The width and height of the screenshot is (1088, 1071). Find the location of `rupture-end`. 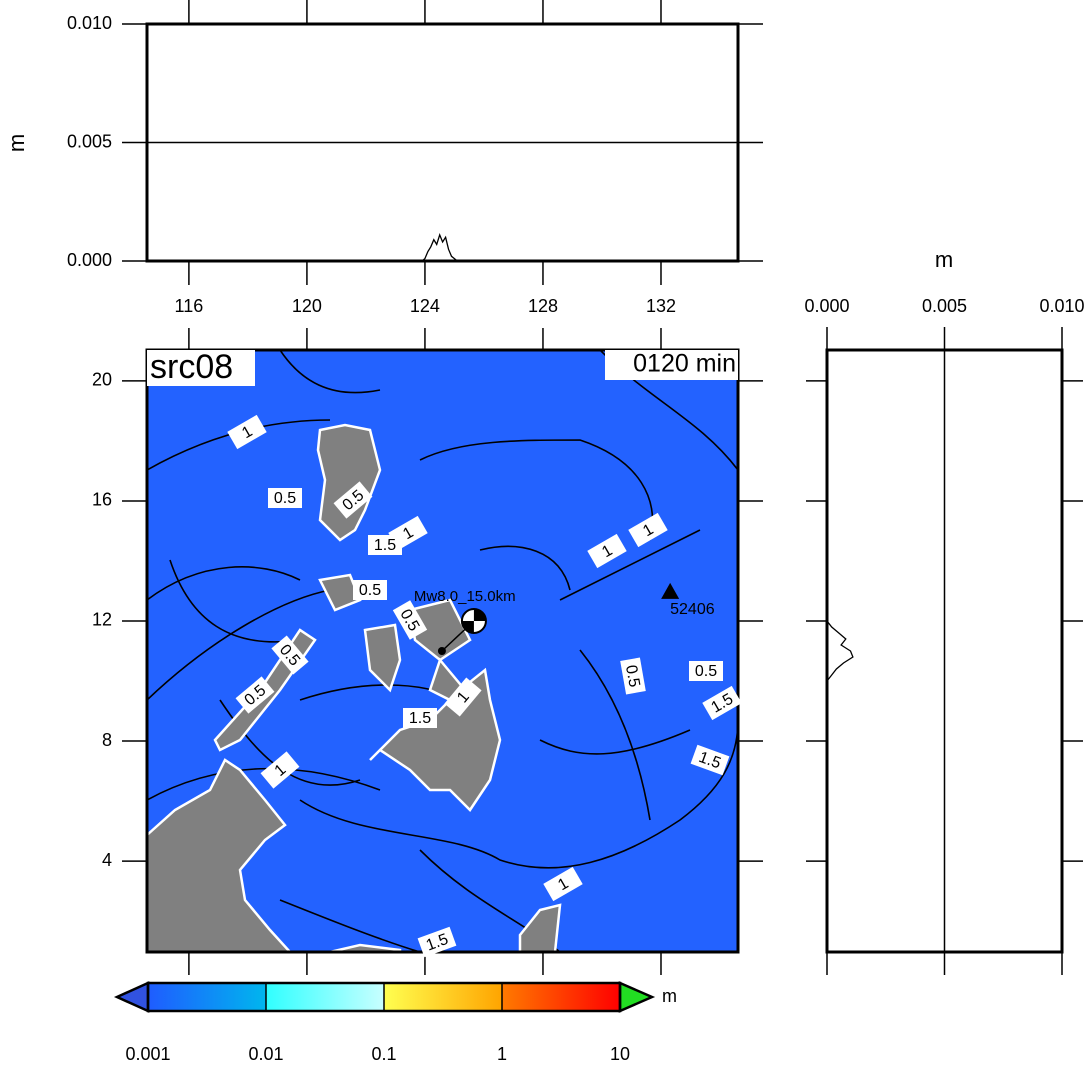

rupture-end is located at coordinates (441, 650).